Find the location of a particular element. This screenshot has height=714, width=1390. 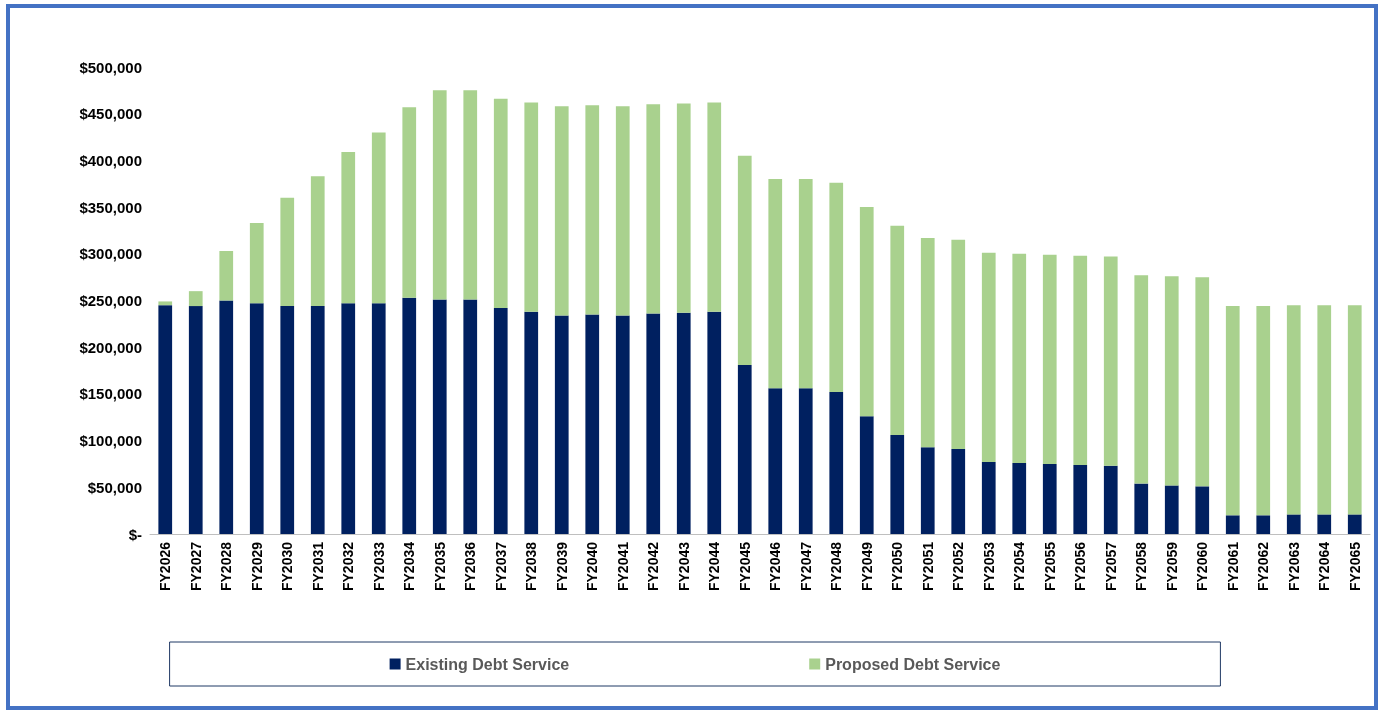

x-tick-label: FY2038 is located at coordinates (531, 566).